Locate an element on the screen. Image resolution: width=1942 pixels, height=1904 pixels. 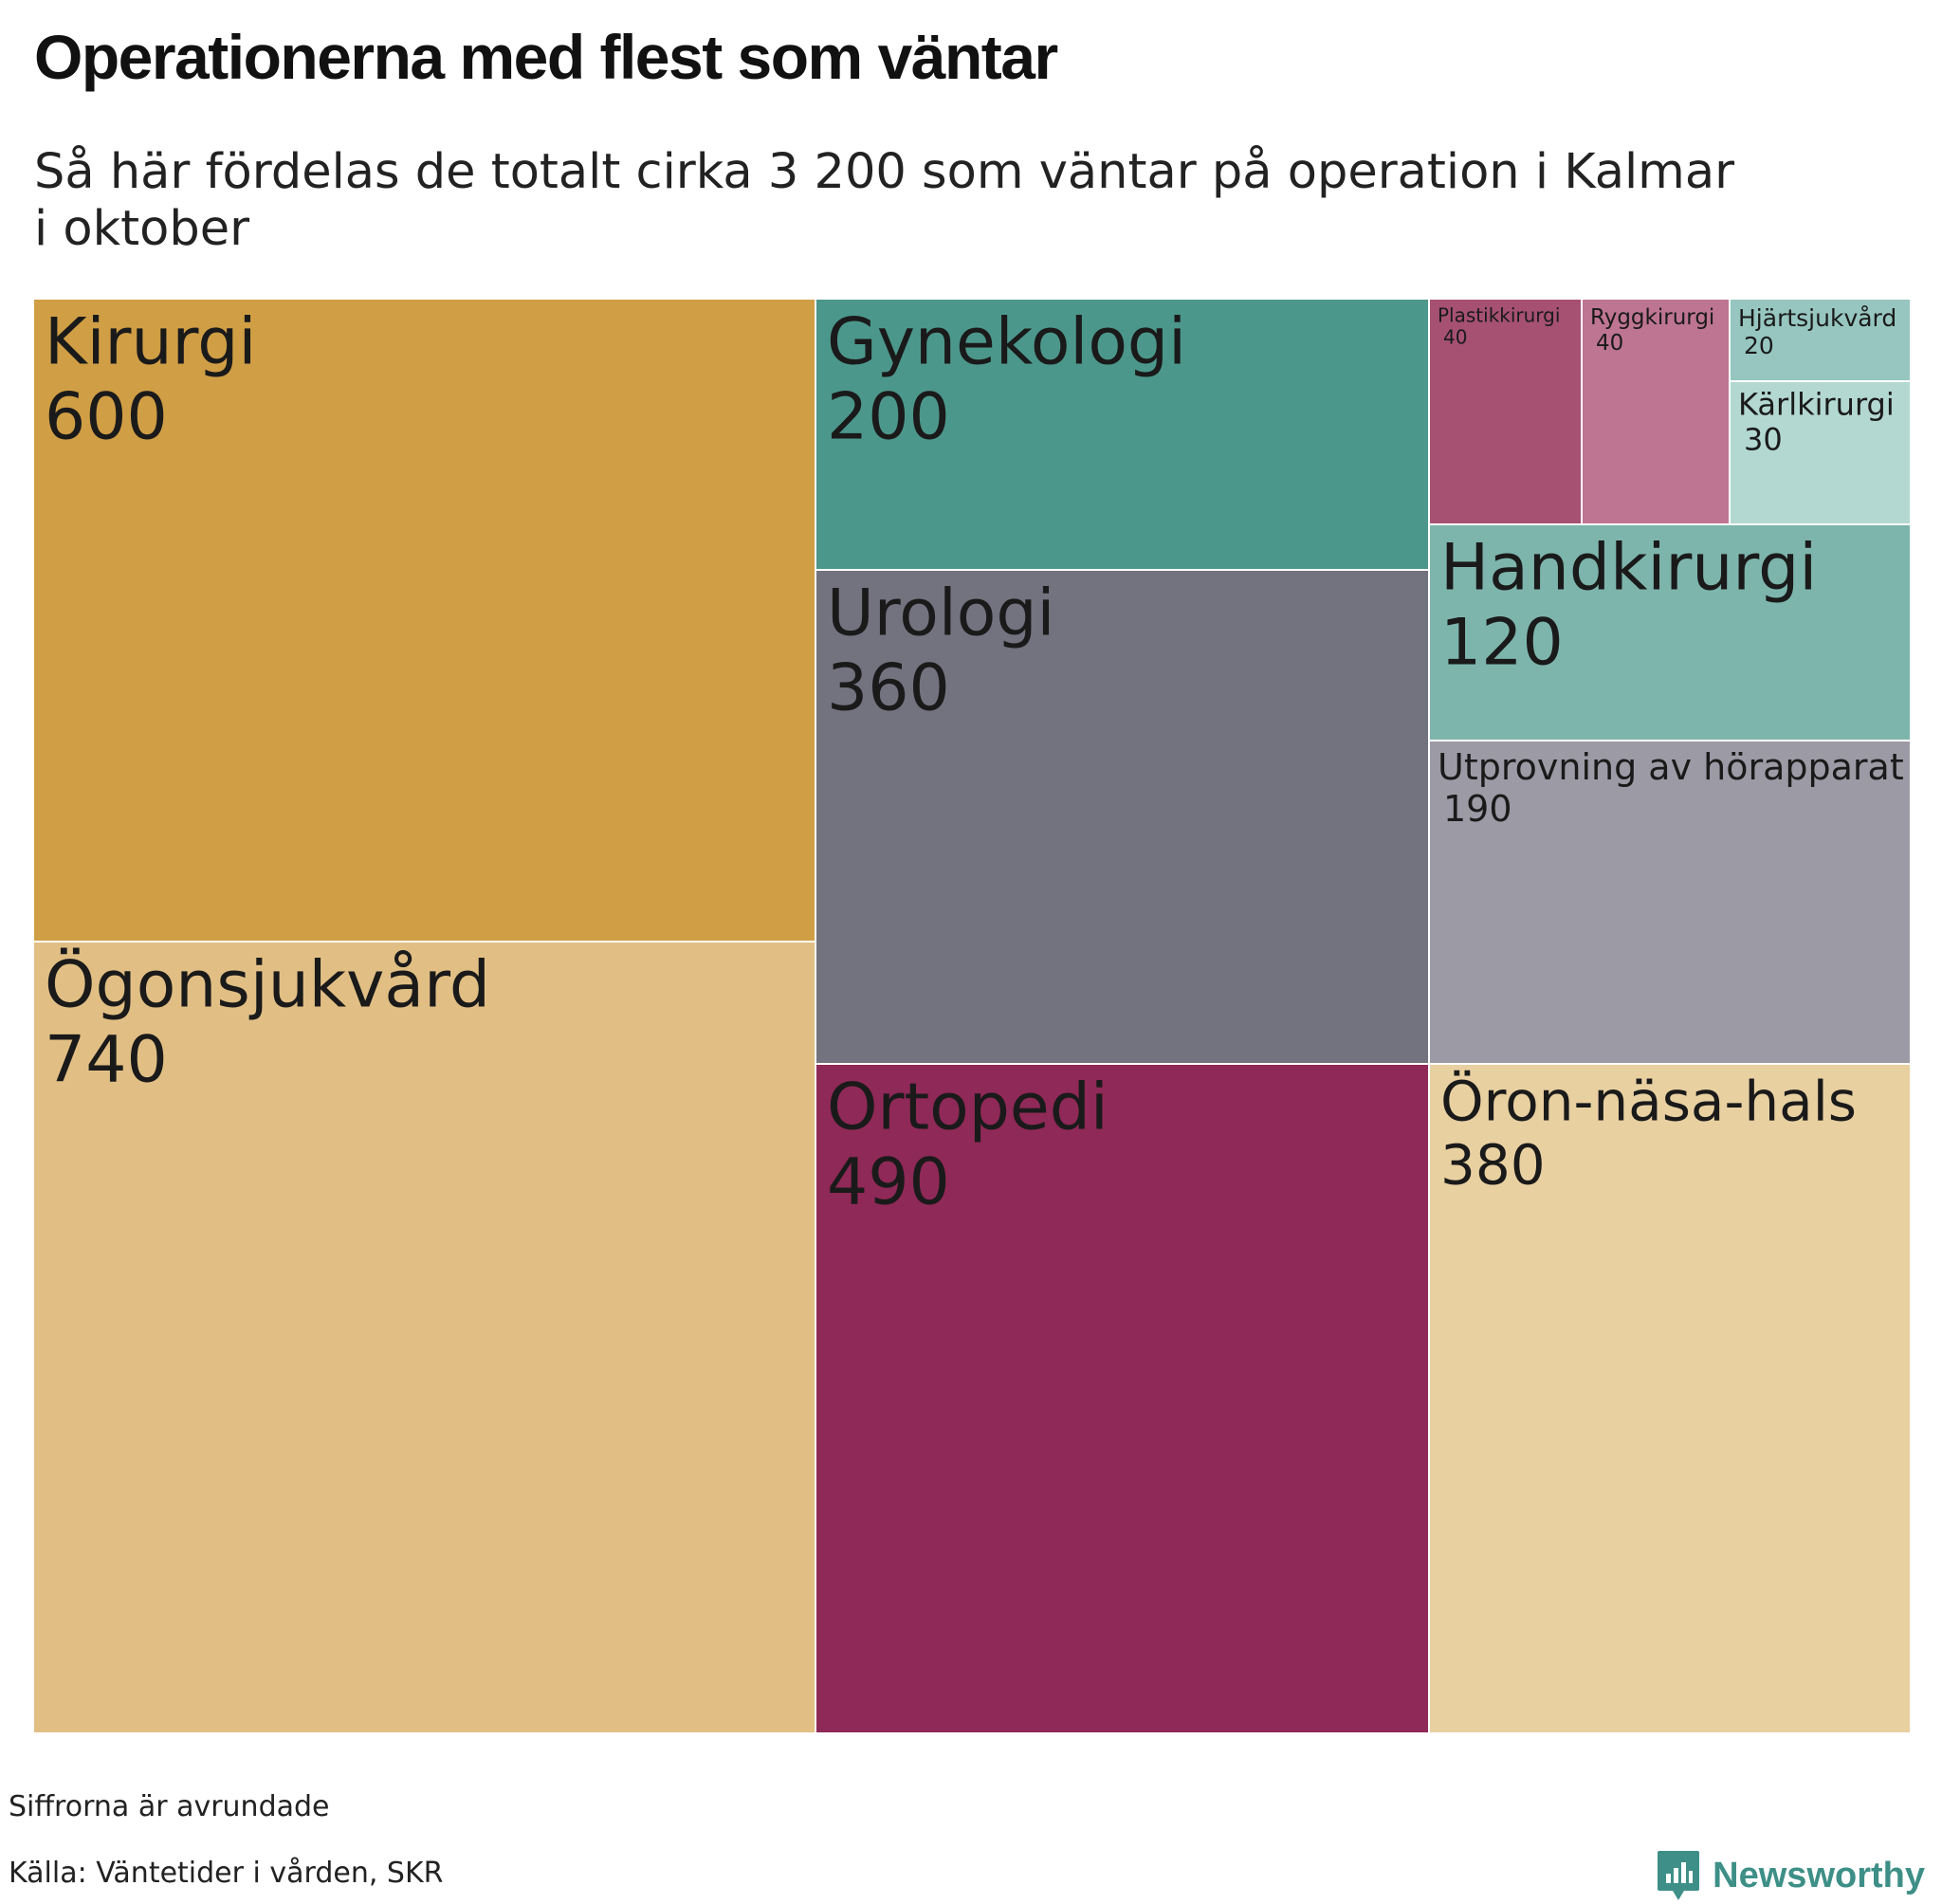
tile-label-urologi: Urologi is located at coordinates (940, 614).